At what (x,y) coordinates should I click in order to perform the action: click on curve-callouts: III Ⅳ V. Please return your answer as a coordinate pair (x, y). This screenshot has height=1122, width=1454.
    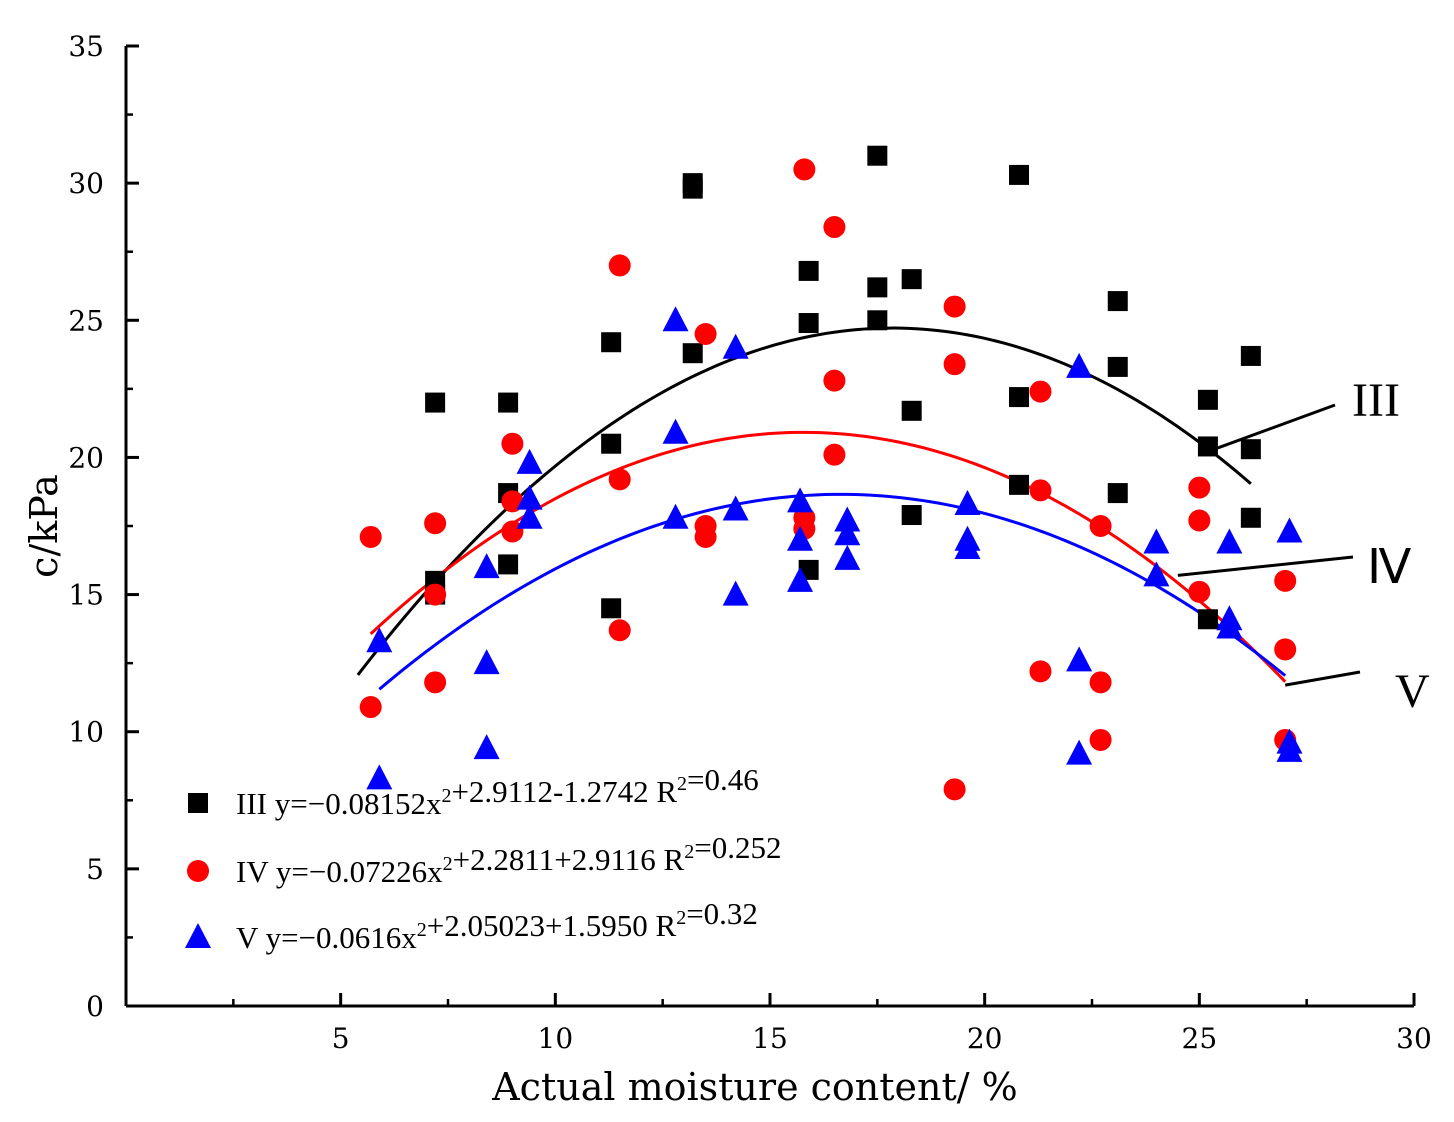
    Looking at the image, I should click on (1303, 546).